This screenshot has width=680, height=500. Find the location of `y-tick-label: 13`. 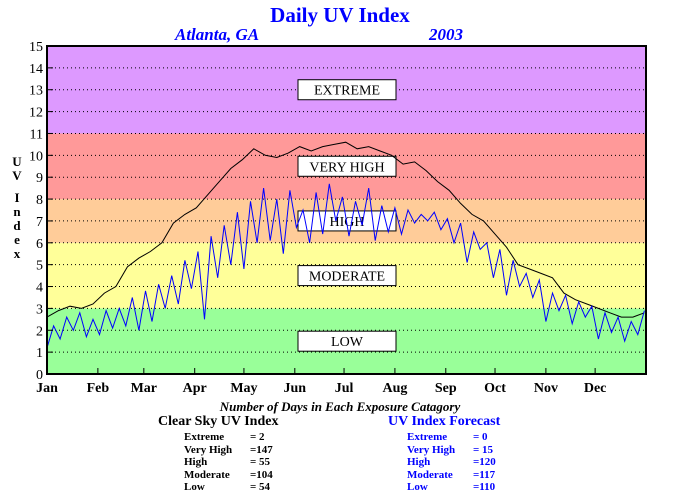

y-tick-label: 13 is located at coordinates (36, 91).